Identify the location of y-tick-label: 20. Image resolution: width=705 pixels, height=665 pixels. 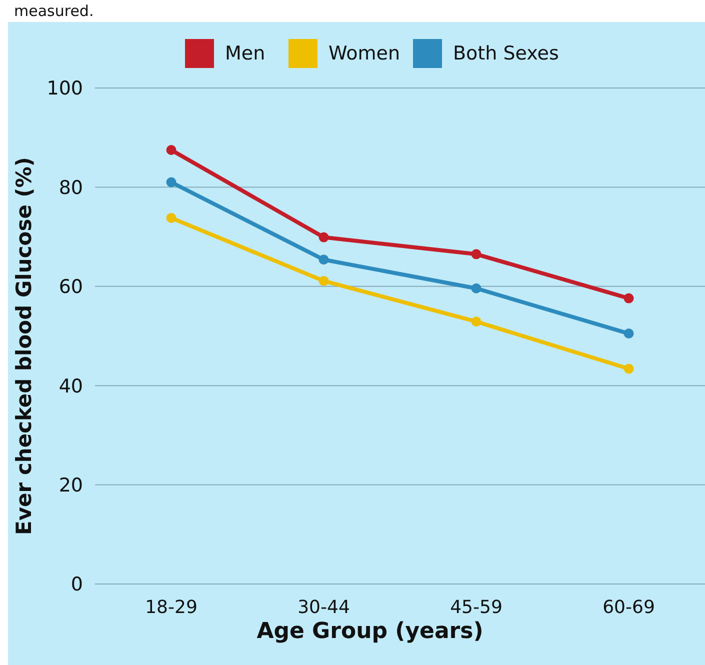
(70, 485).